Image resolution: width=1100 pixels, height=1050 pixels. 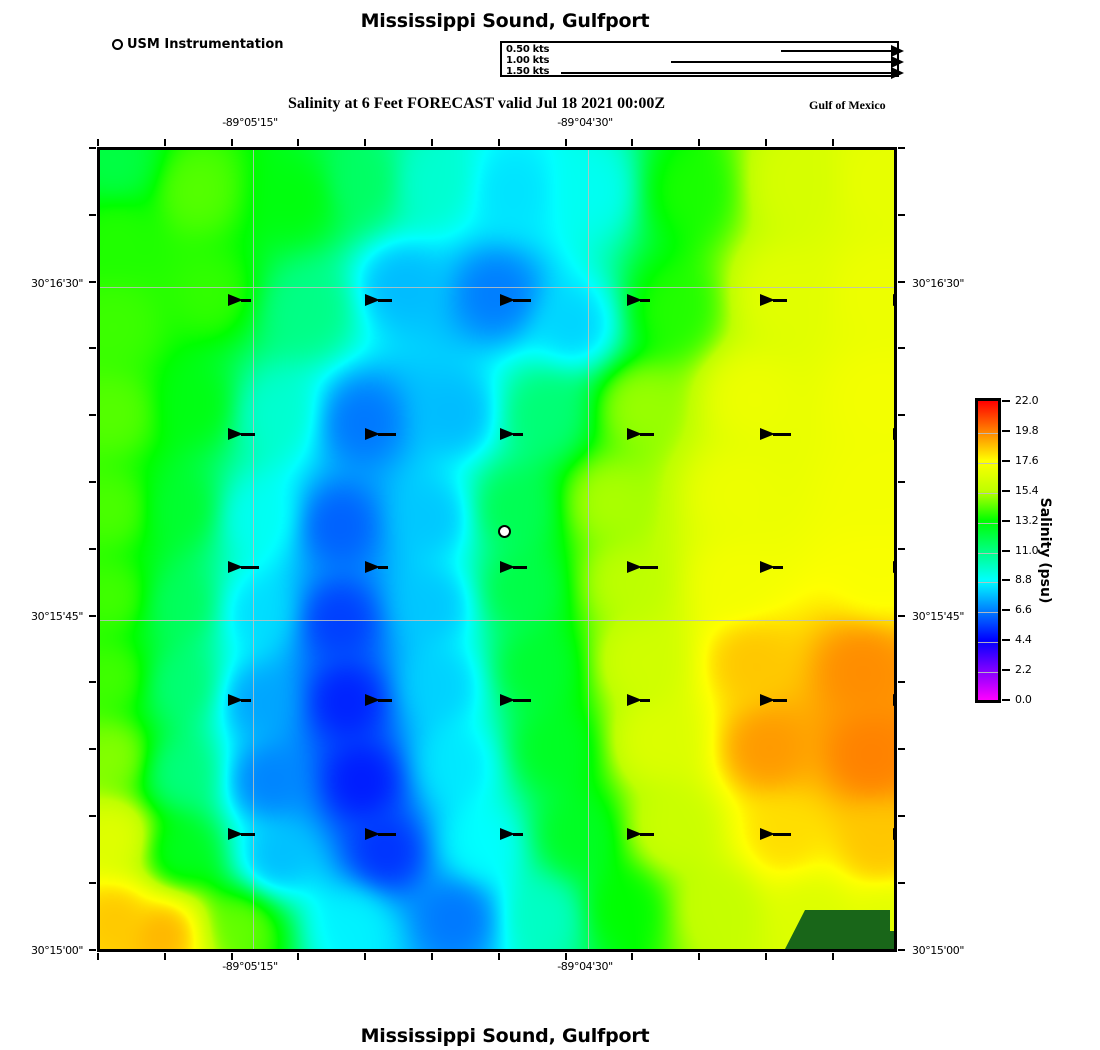 I want to click on arrowhead-icon, so click(x=897, y=62).